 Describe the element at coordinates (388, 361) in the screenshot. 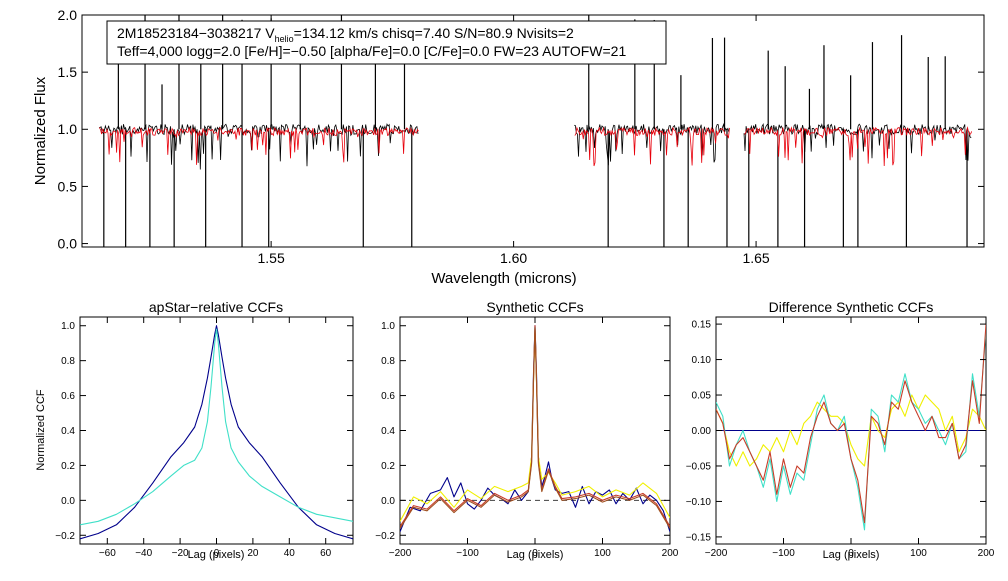

I see `synthetic-ccf-ytick-label: 0.8` at that location.